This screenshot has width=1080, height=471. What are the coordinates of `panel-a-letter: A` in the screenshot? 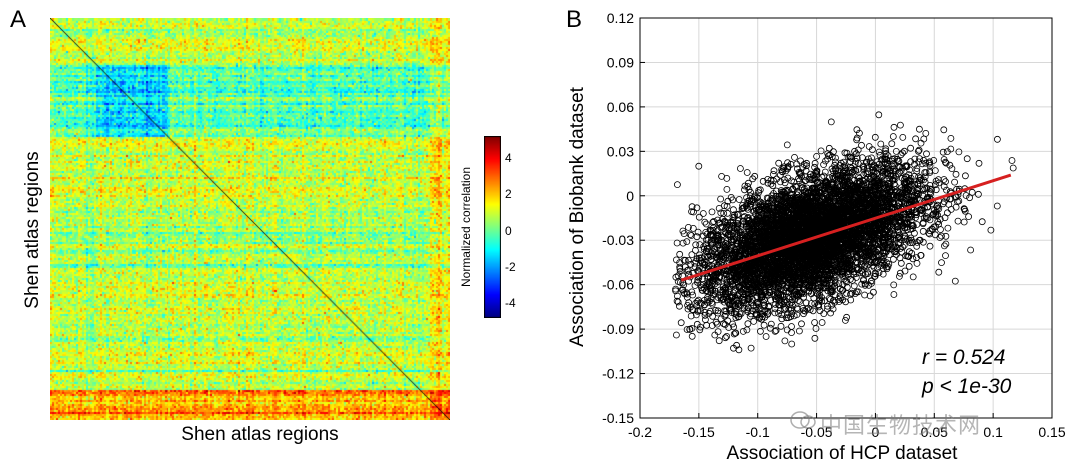 It's located at (18, 19).